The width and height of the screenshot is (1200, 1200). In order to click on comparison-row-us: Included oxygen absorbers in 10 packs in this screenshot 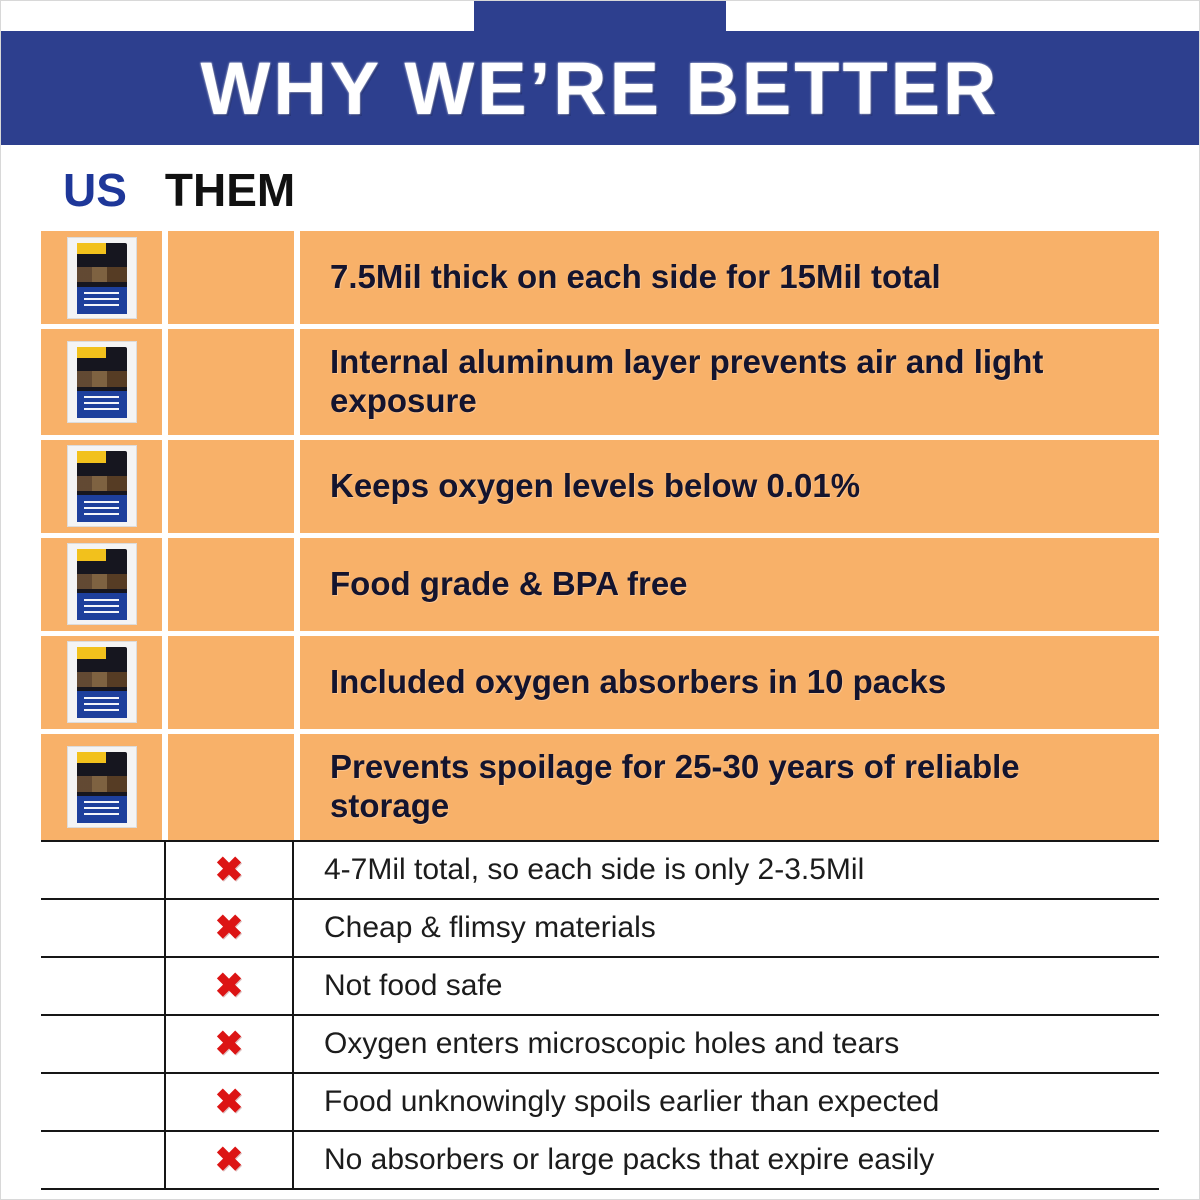, I will do `click(600, 682)`.